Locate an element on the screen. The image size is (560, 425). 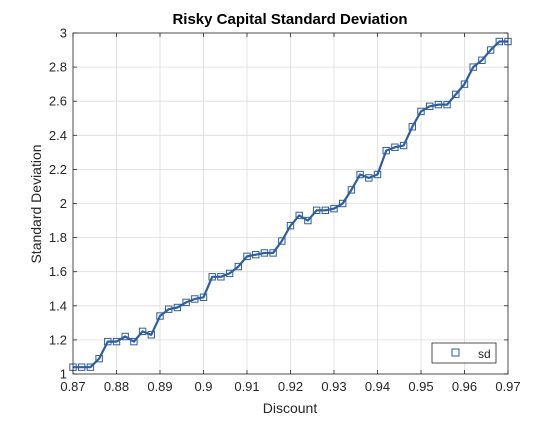
legend-label-sd: sd is located at coordinates (484, 354).